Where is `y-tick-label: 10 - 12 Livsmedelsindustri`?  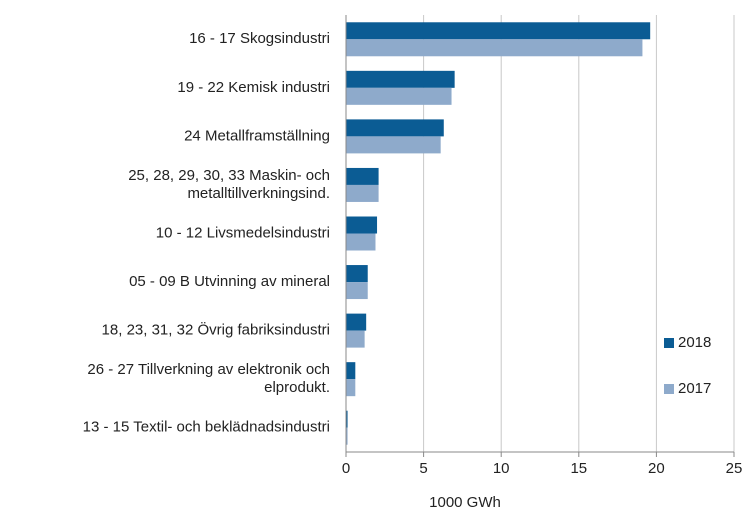 y-tick-label: 10 - 12 Livsmedelsindustri is located at coordinates (243, 232).